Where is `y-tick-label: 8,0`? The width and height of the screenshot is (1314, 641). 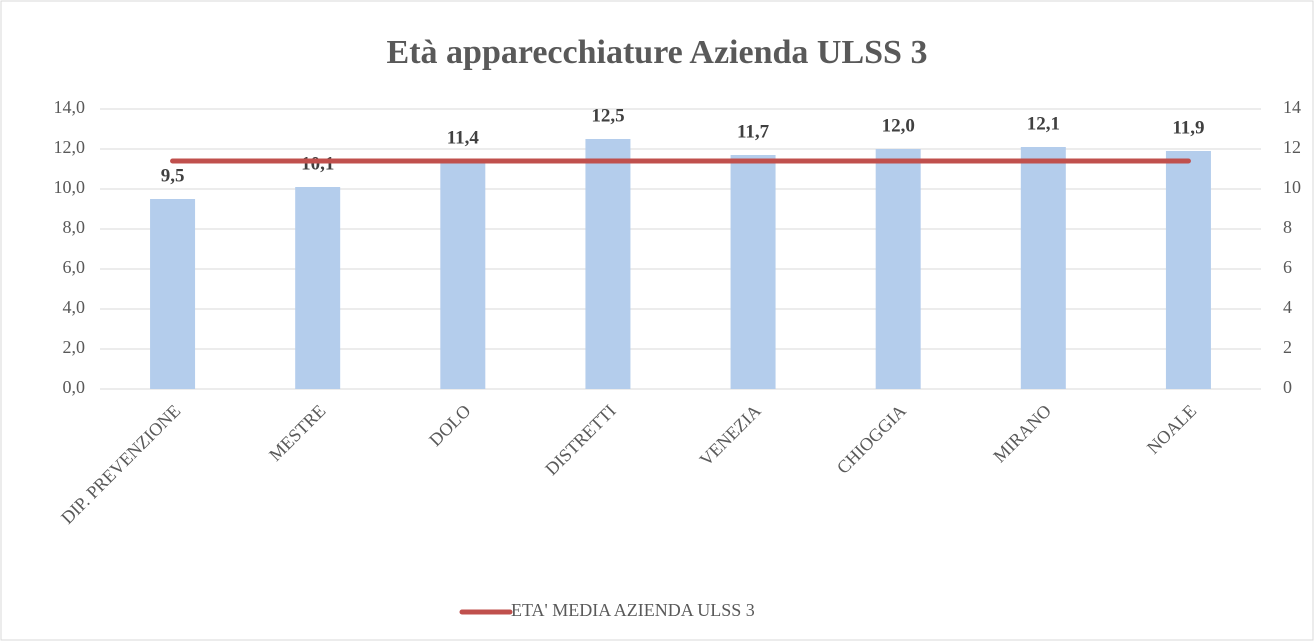
y-tick-label: 8,0 is located at coordinates (74, 227).